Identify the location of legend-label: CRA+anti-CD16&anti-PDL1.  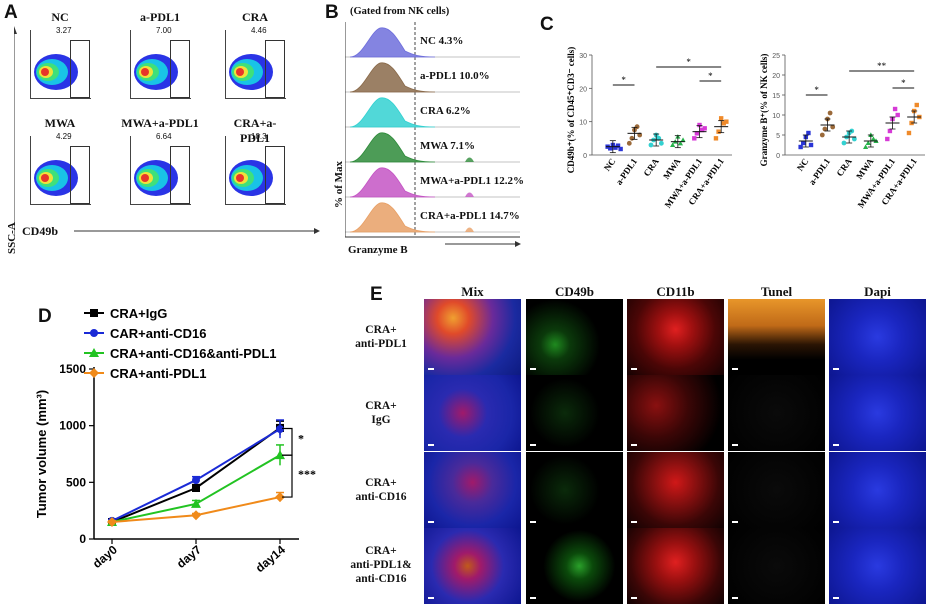
(193, 353).